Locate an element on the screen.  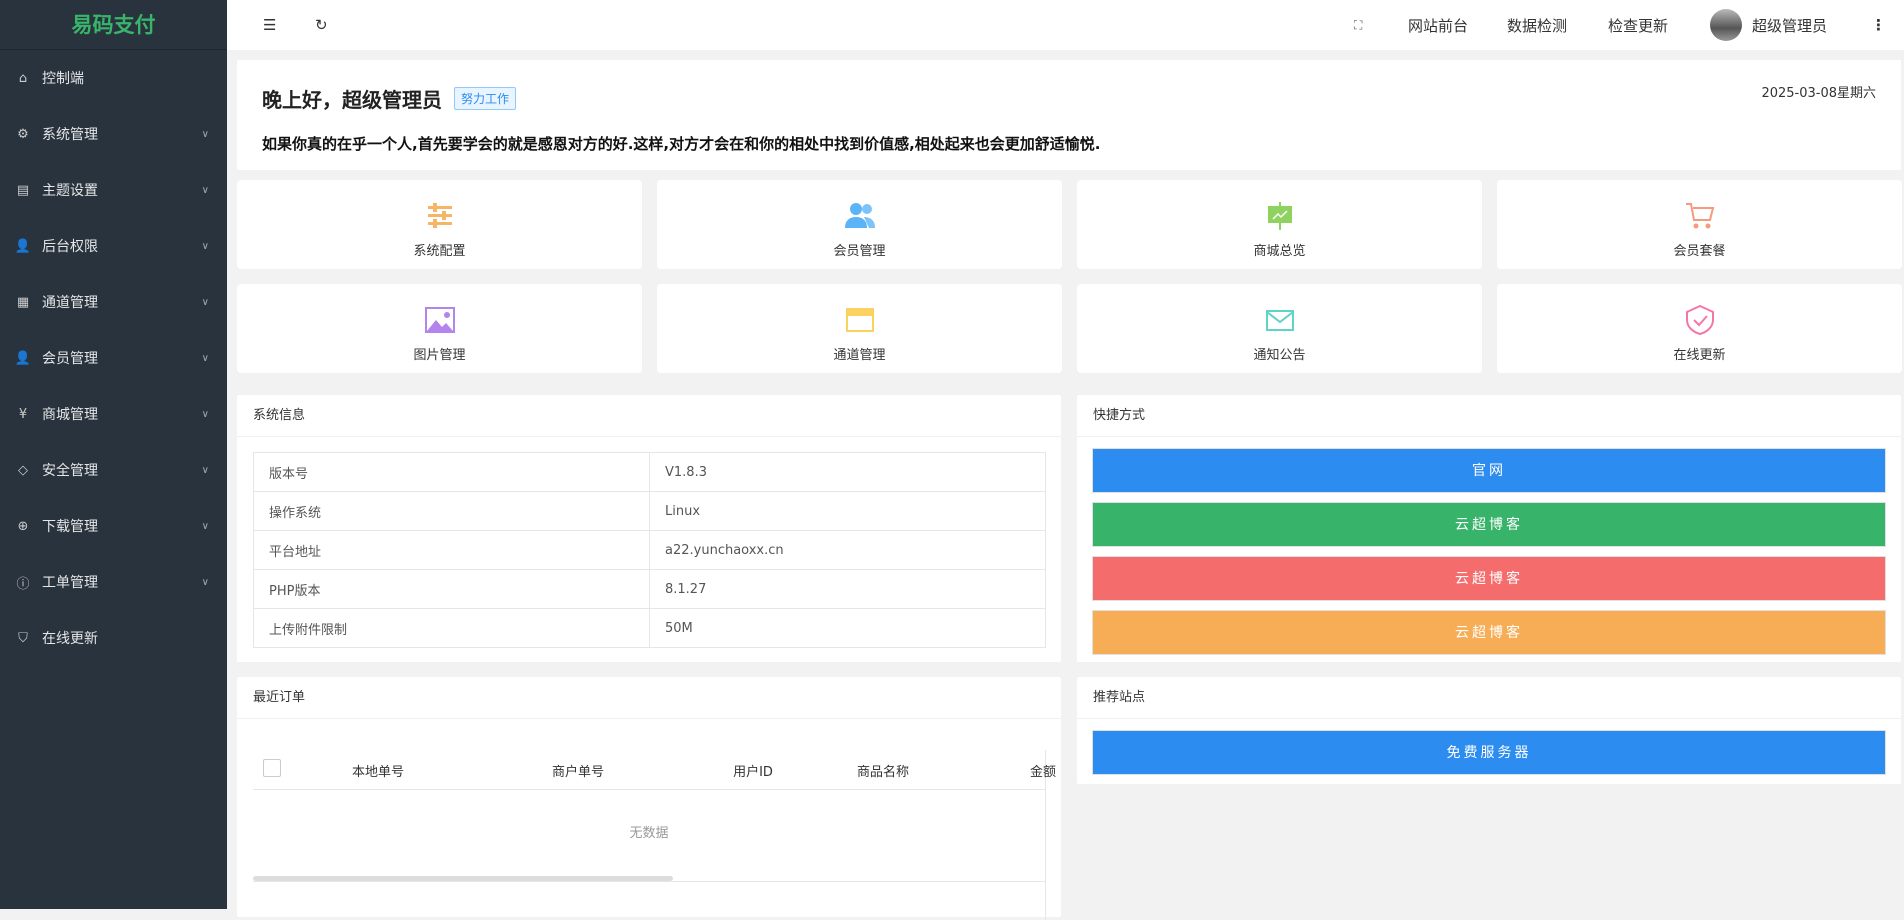
cart-icon is located at coordinates (1699, 216).